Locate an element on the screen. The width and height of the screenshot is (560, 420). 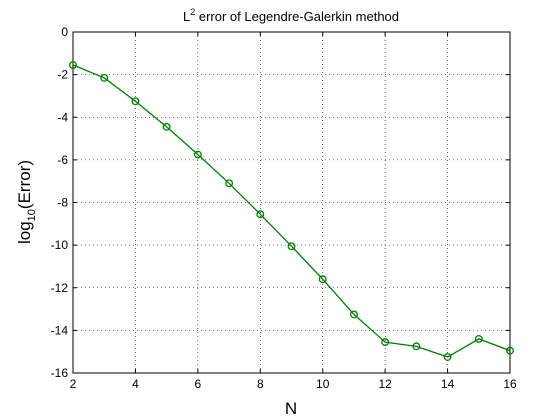
y-axis-label-prefix: log is located at coordinates (24, 232).